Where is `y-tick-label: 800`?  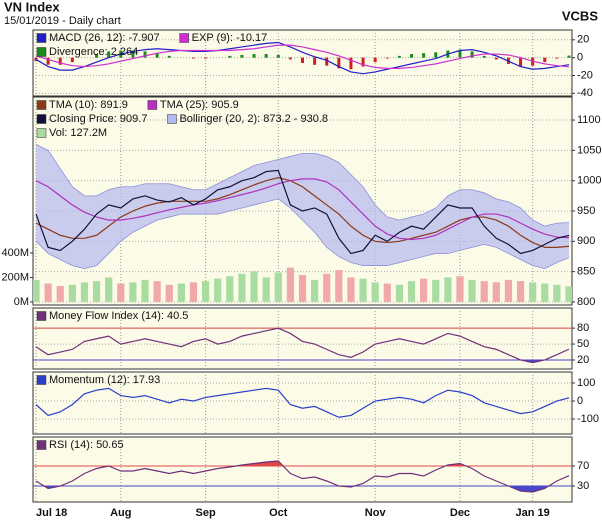 y-tick-label: 800 is located at coordinates (586, 302).